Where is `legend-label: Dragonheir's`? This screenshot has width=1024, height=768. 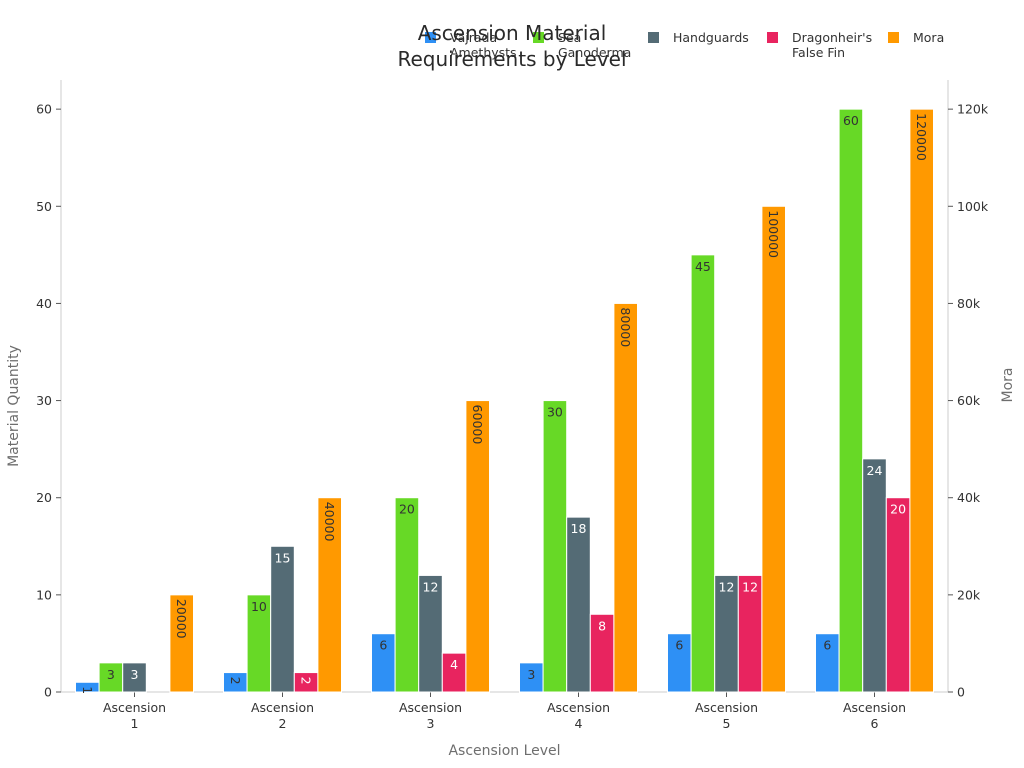 legend-label: Dragonheir's is located at coordinates (832, 37).